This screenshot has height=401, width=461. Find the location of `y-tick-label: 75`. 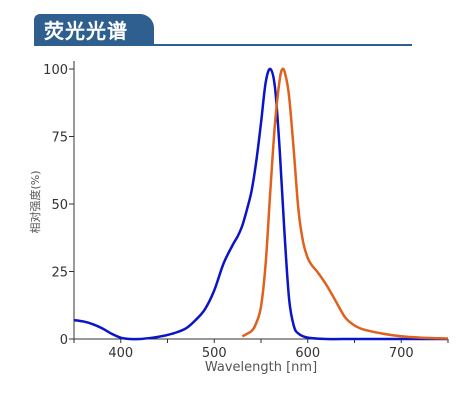

y-tick-label: 75 is located at coordinates (59, 138).